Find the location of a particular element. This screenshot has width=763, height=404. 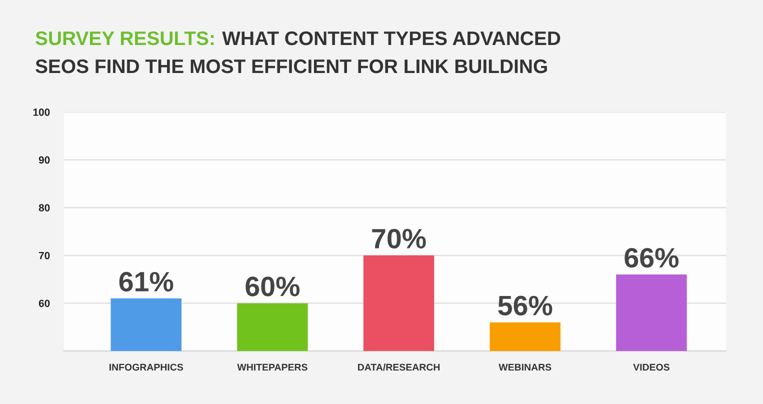

x-tick-label: DATA/RESEARCH is located at coordinates (399, 367).